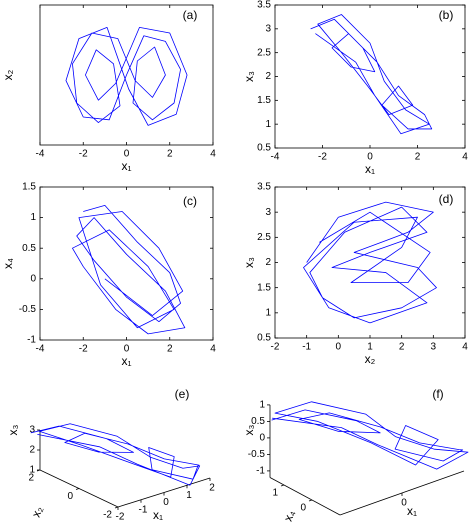 The image size is (474, 523). What do you see at coordinates (260, 471) in the screenshot?
I see `z-tick-label: -1` at bounding box center [260, 471].